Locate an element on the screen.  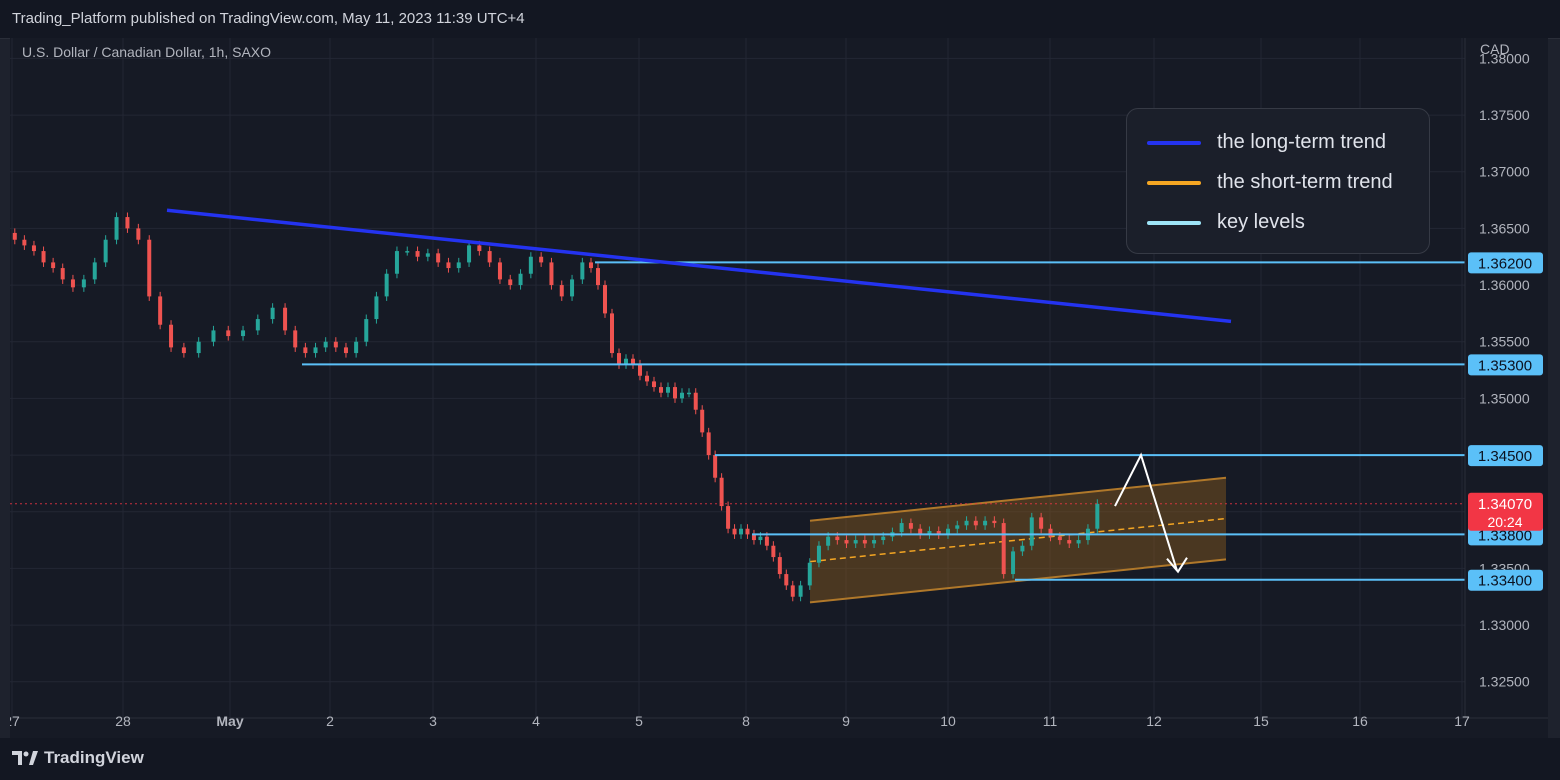
legend-entry-long-term: the long-term trend is located at coordinates (1266, 142).